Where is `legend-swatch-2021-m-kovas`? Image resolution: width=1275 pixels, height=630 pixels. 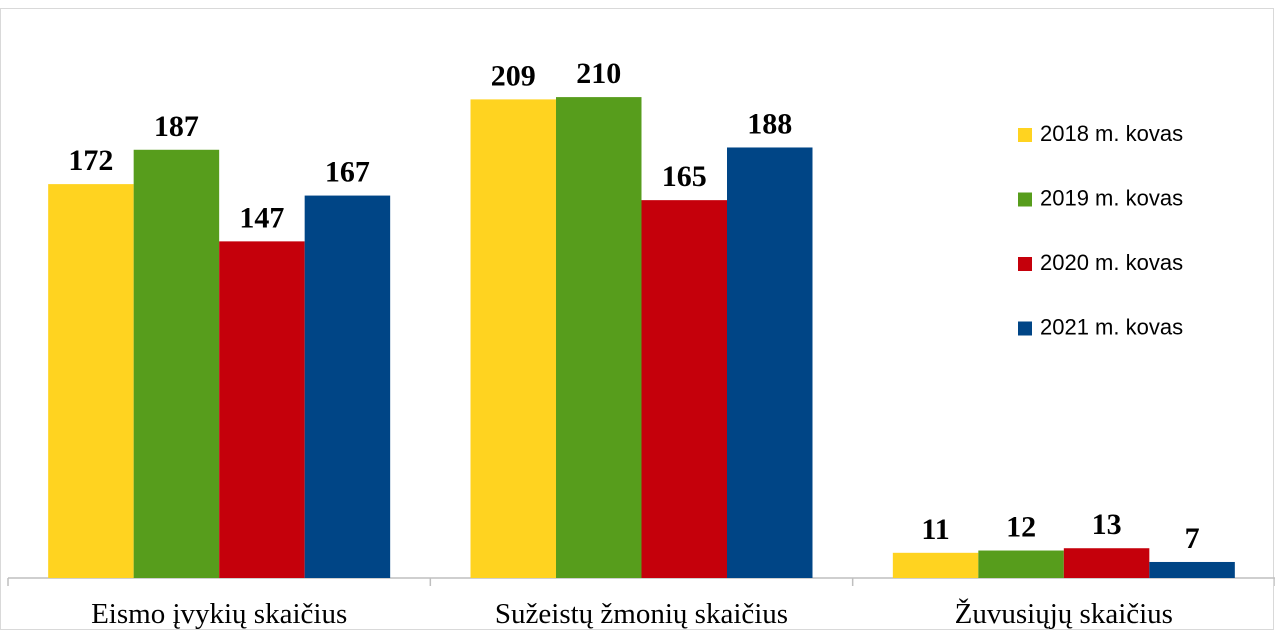 legend-swatch-2021-m-kovas is located at coordinates (1025, 328).